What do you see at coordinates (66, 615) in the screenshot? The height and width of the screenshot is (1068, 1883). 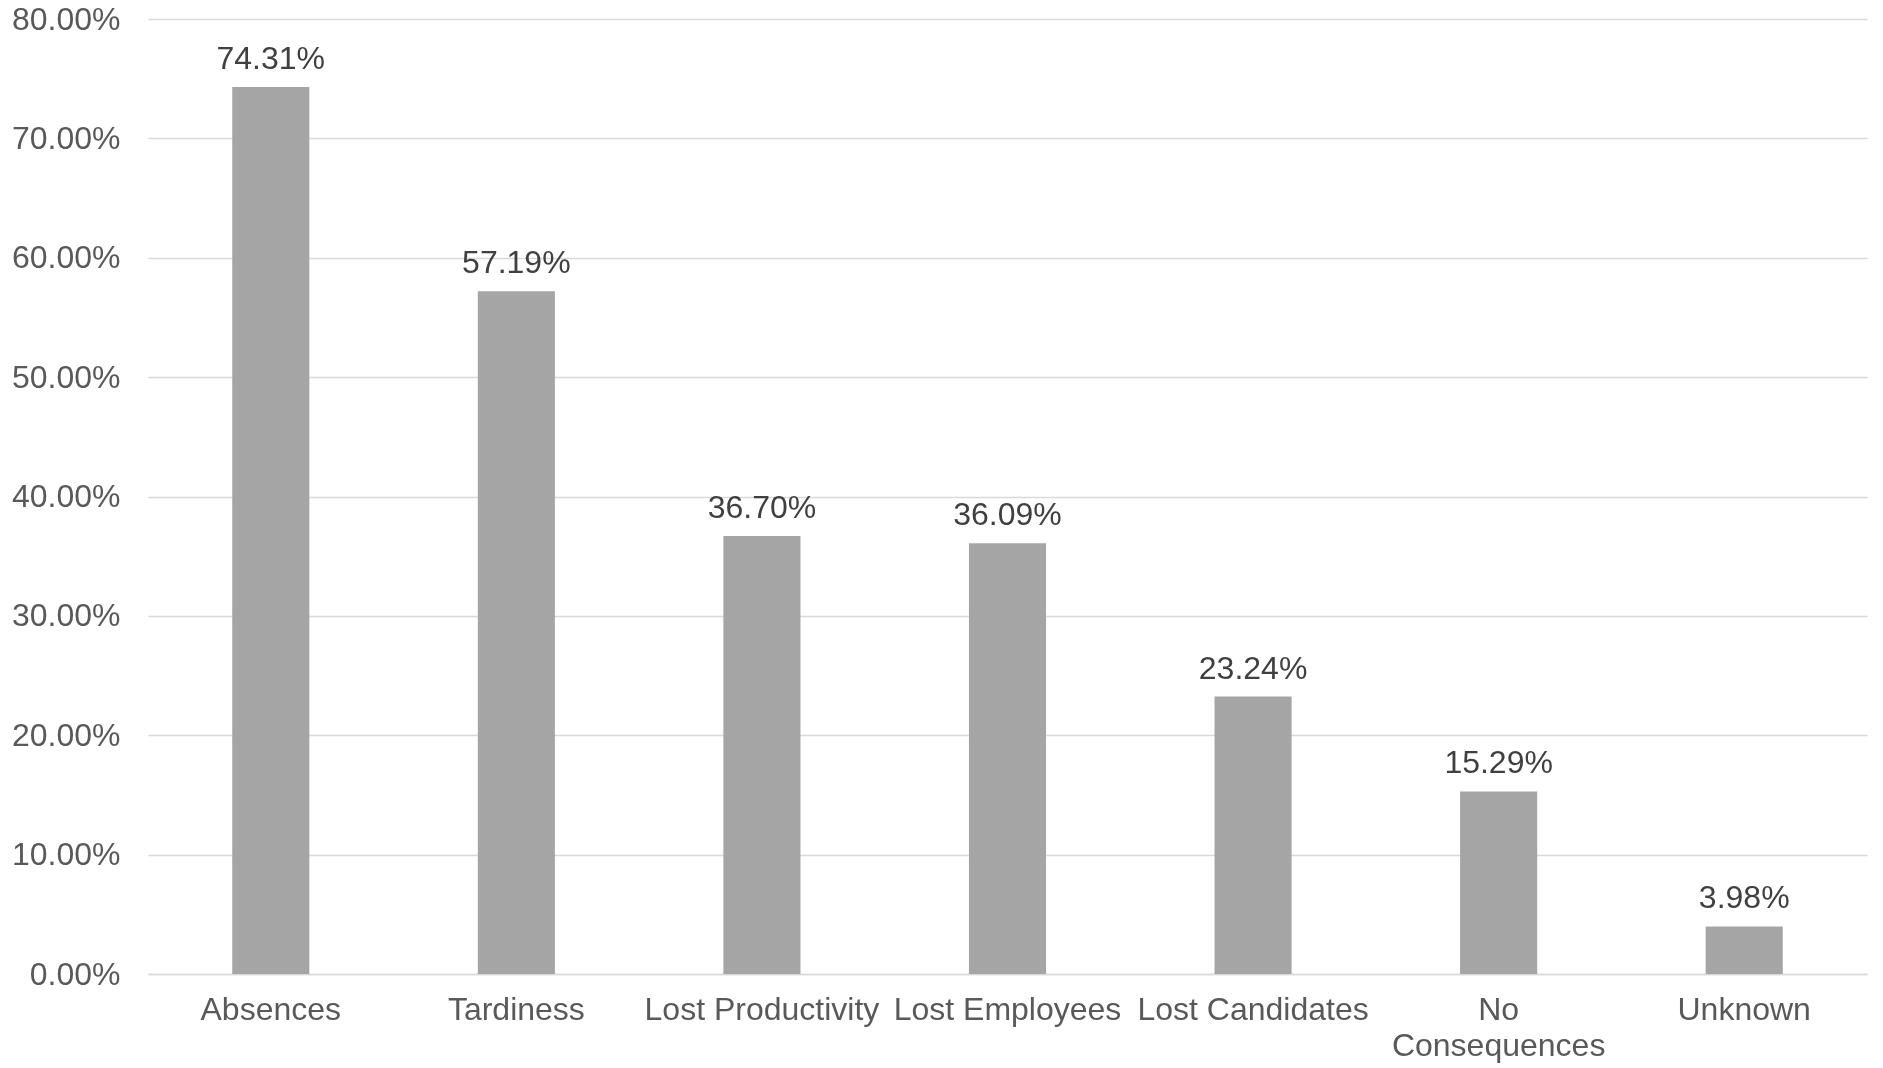 I see `y-tick-label: 30.00%` at bounding box center [66, 615].